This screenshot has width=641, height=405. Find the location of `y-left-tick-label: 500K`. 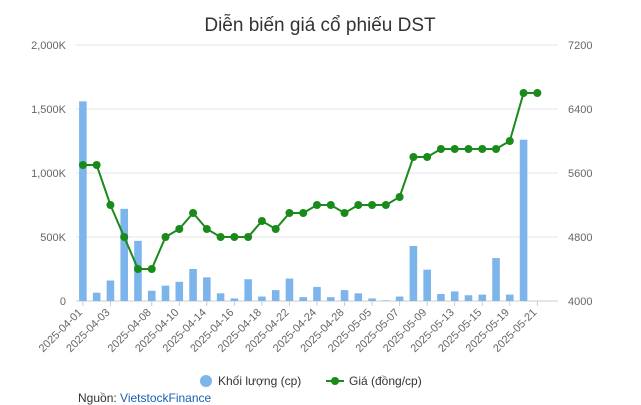

y-left-tick-label: 500K is located at coordinates (53, 238).